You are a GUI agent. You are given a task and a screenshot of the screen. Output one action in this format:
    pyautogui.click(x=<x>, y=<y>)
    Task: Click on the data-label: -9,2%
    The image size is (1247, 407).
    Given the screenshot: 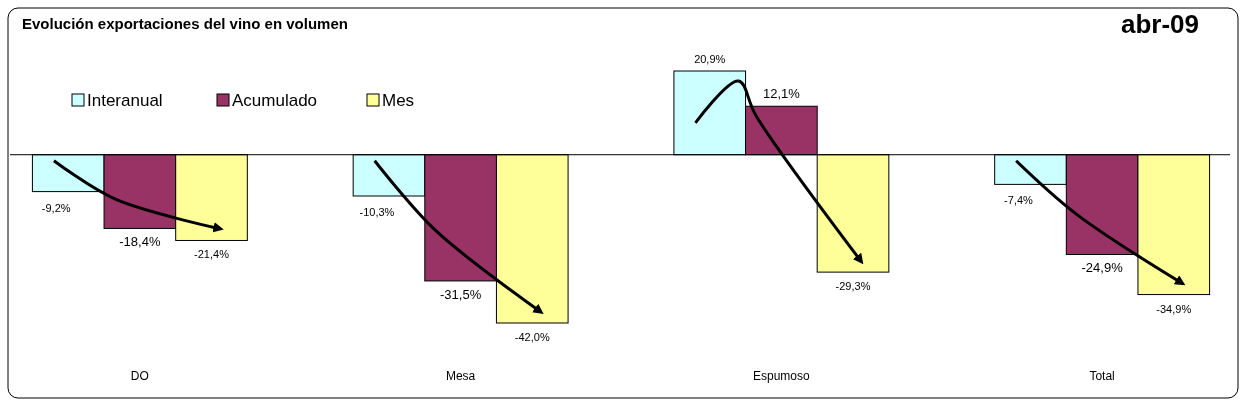 What is the action you would take?
    pyautogui.click(x=56, y=207)
    